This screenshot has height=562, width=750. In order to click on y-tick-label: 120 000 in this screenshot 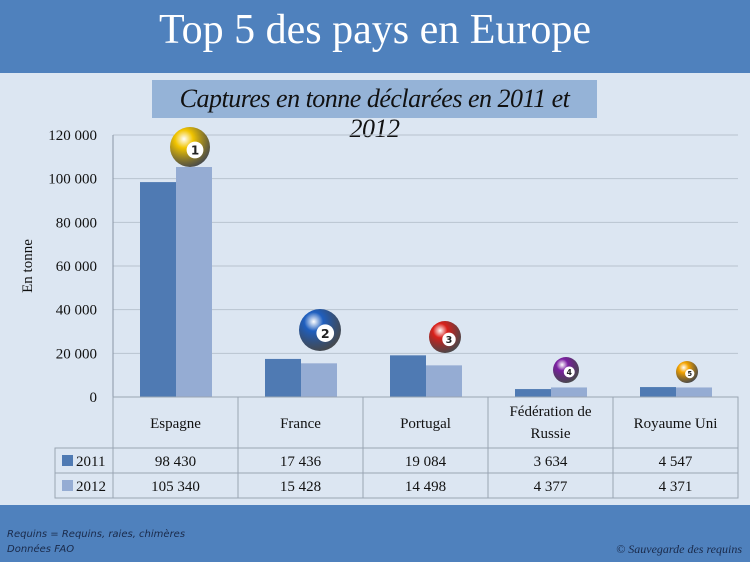, I will do `click(72, 136)`.